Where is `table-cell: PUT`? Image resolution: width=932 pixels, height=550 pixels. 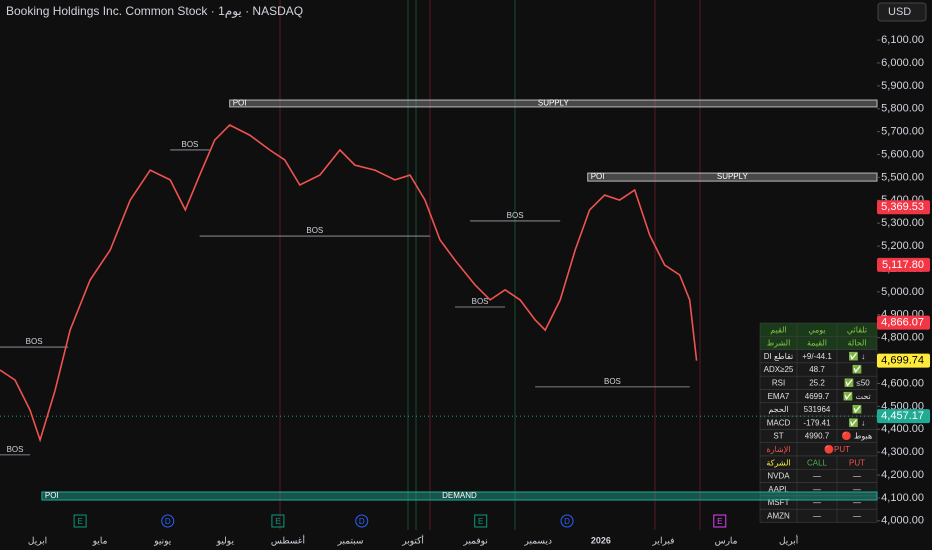 table-cell: PUT is located at coordinates (857, 462).